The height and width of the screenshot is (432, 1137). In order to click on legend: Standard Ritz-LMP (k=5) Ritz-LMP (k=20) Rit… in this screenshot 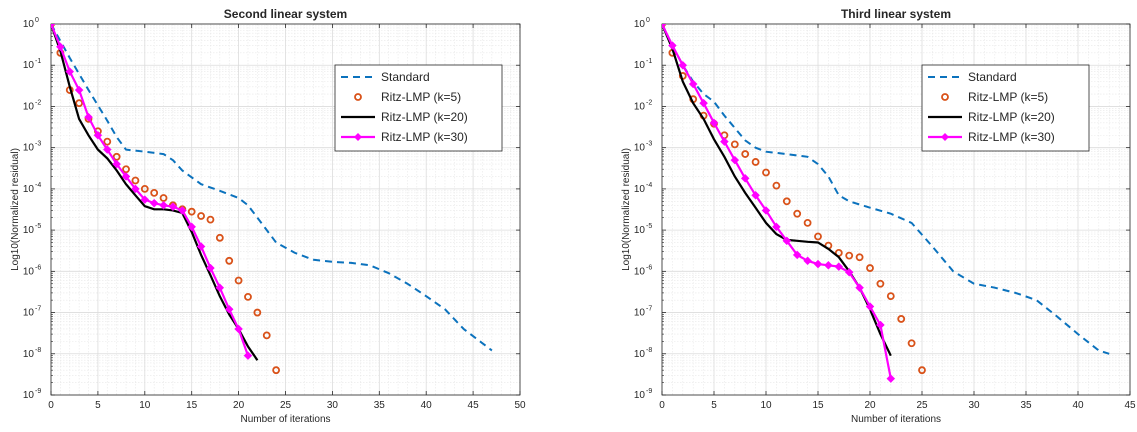, I will do `click(1005, 108)`.